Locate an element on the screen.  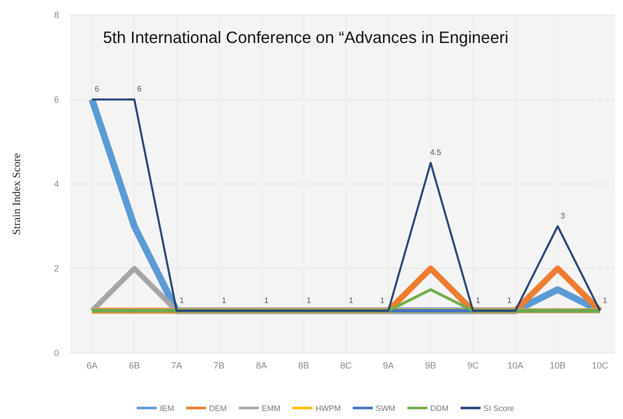
data-label: 4.5 is located at coordinates (436, 152).